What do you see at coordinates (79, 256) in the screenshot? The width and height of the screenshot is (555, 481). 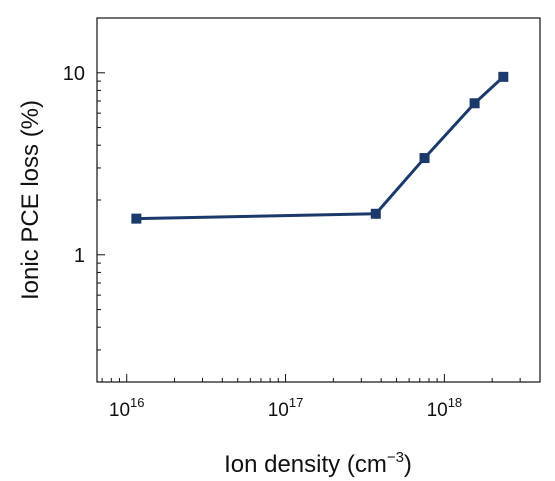 I see `y-tick-label: 1` at bounding box center [79, 256].